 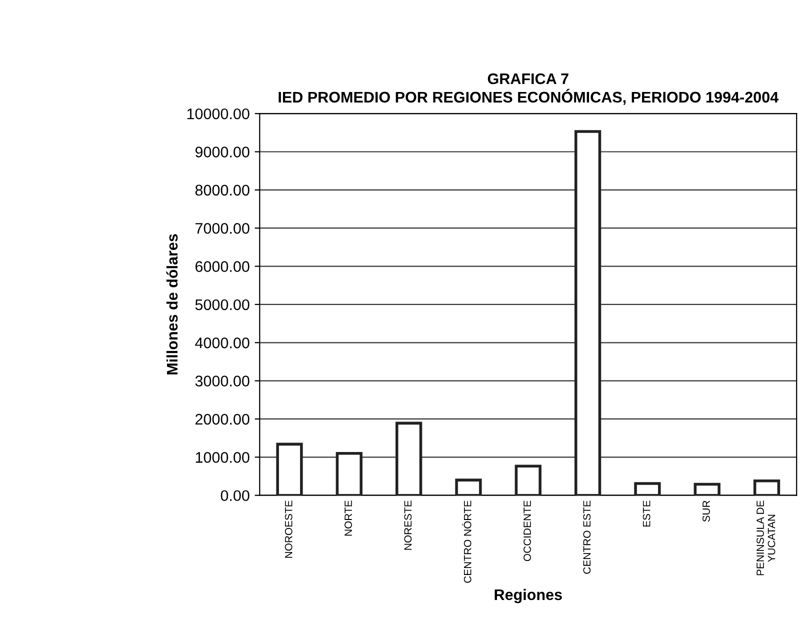 I want to click on y-tick-label: 9000.00, so click(x=222, y=152).